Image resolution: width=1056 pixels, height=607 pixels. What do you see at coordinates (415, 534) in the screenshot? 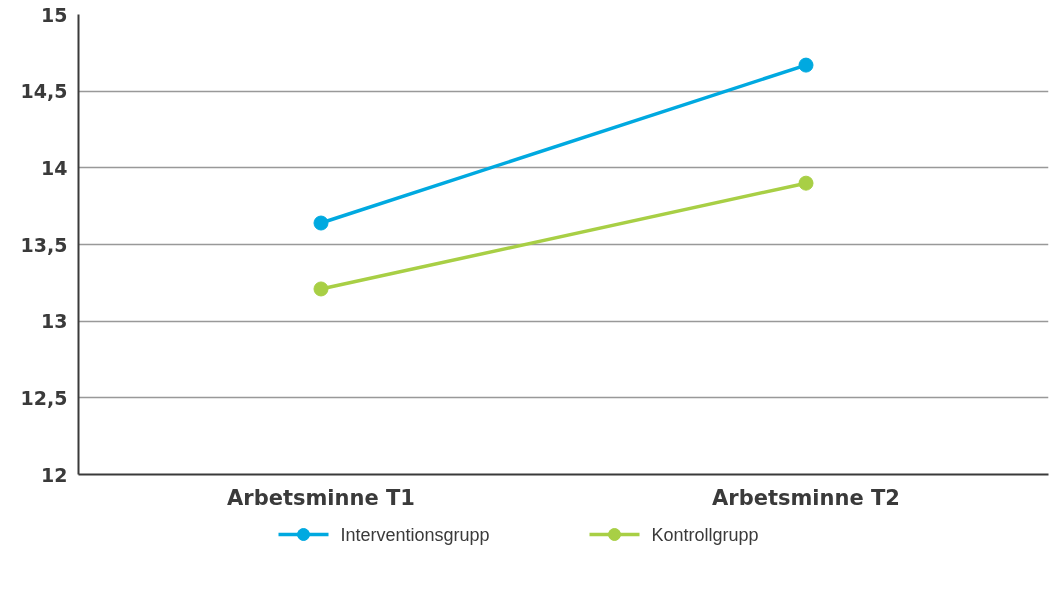
I see `legend-label: Interventionsgrupp` at bounding box center [415, 534].